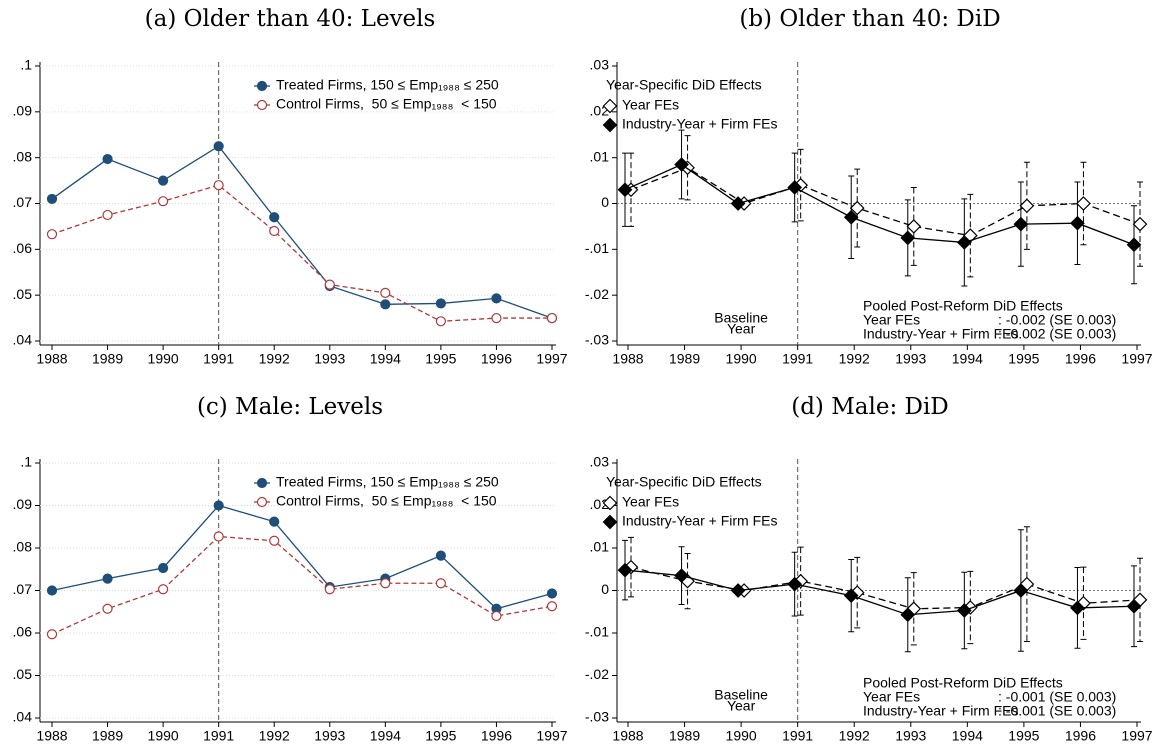  I want to click on x-tick-label: 1993, so click(910, 736).